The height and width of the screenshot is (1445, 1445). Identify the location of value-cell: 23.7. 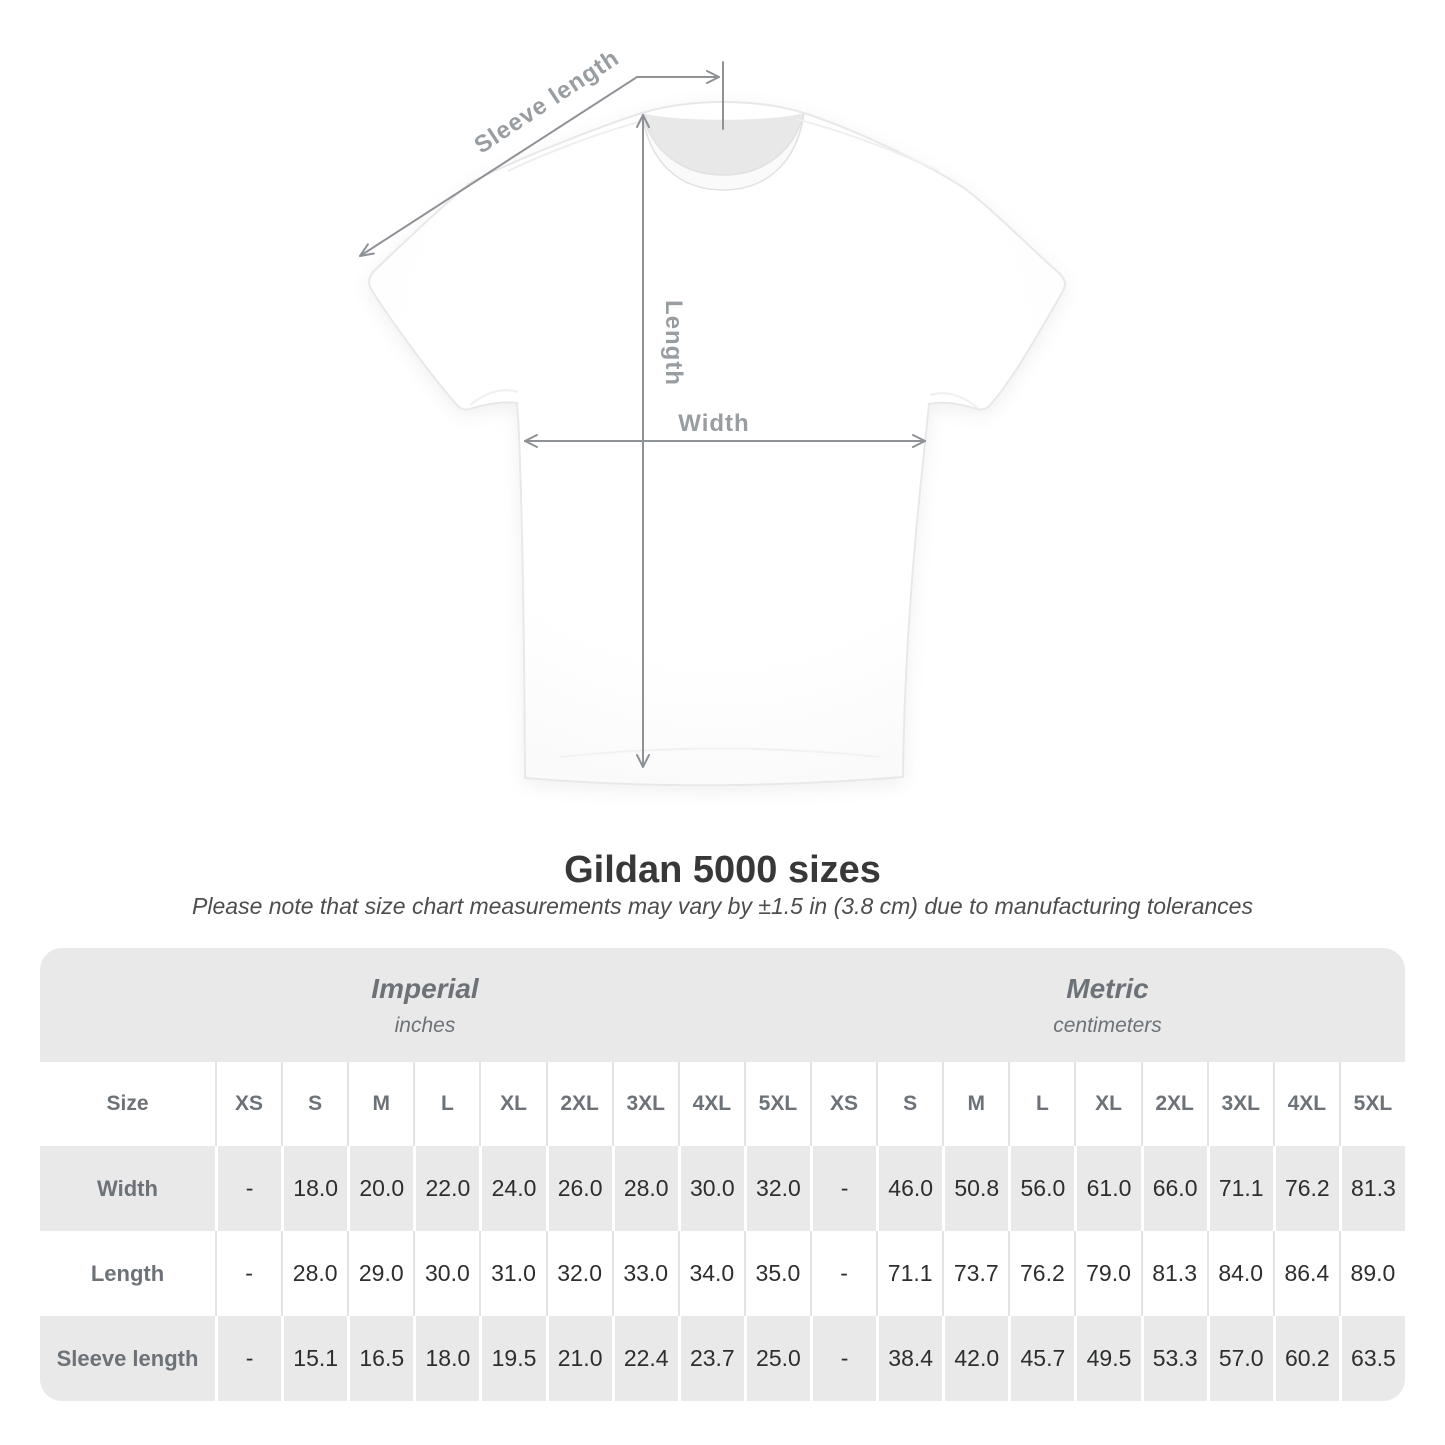
(710, 1358).